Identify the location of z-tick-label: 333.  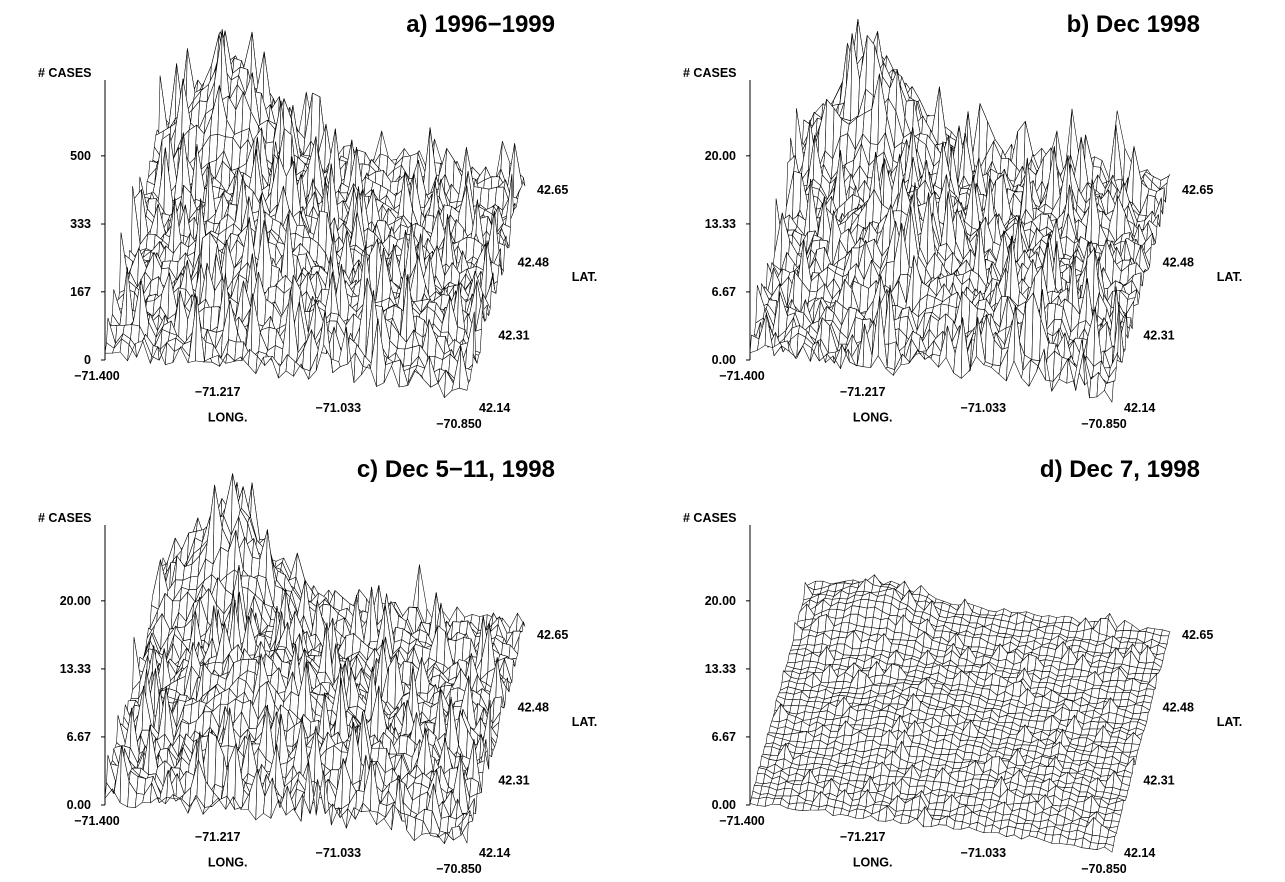
(80, 224).